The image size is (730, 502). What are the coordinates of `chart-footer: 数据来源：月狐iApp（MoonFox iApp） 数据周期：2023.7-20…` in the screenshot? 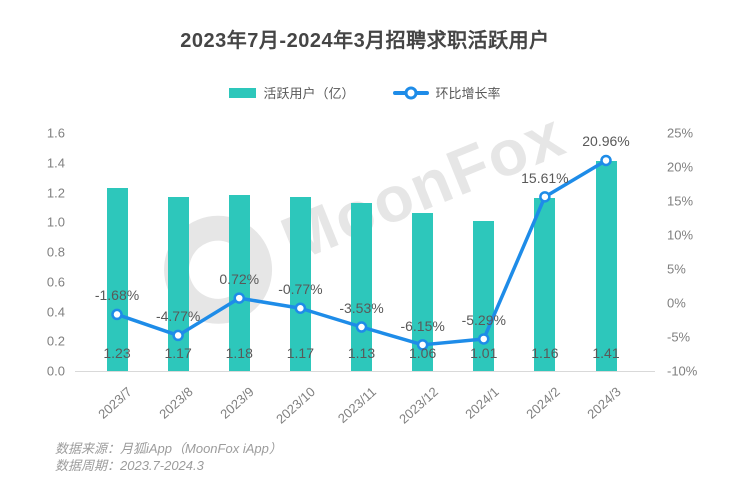 It's located at (168, 457).